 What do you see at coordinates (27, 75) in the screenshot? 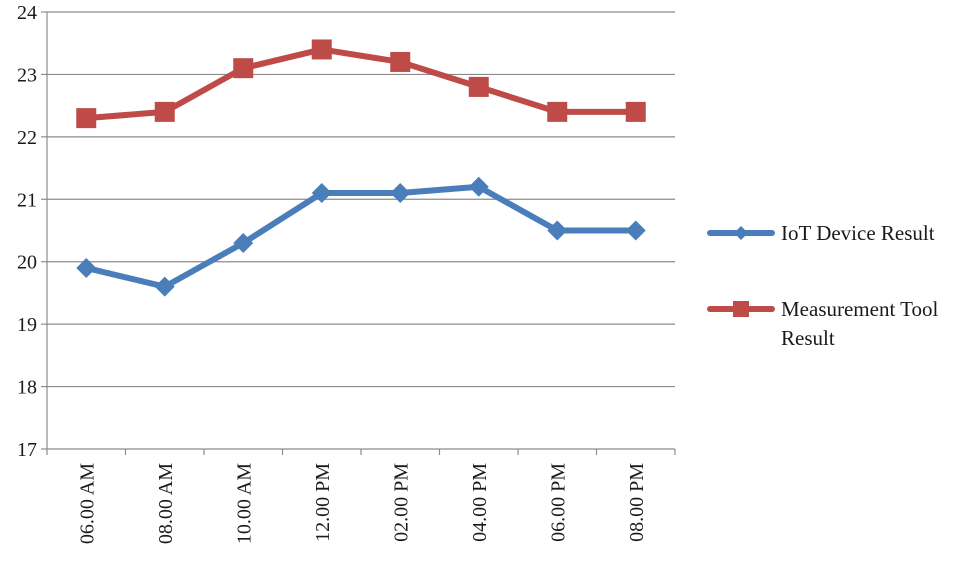
I see `y-tick-label: 23` at bounding box center [27, 75].